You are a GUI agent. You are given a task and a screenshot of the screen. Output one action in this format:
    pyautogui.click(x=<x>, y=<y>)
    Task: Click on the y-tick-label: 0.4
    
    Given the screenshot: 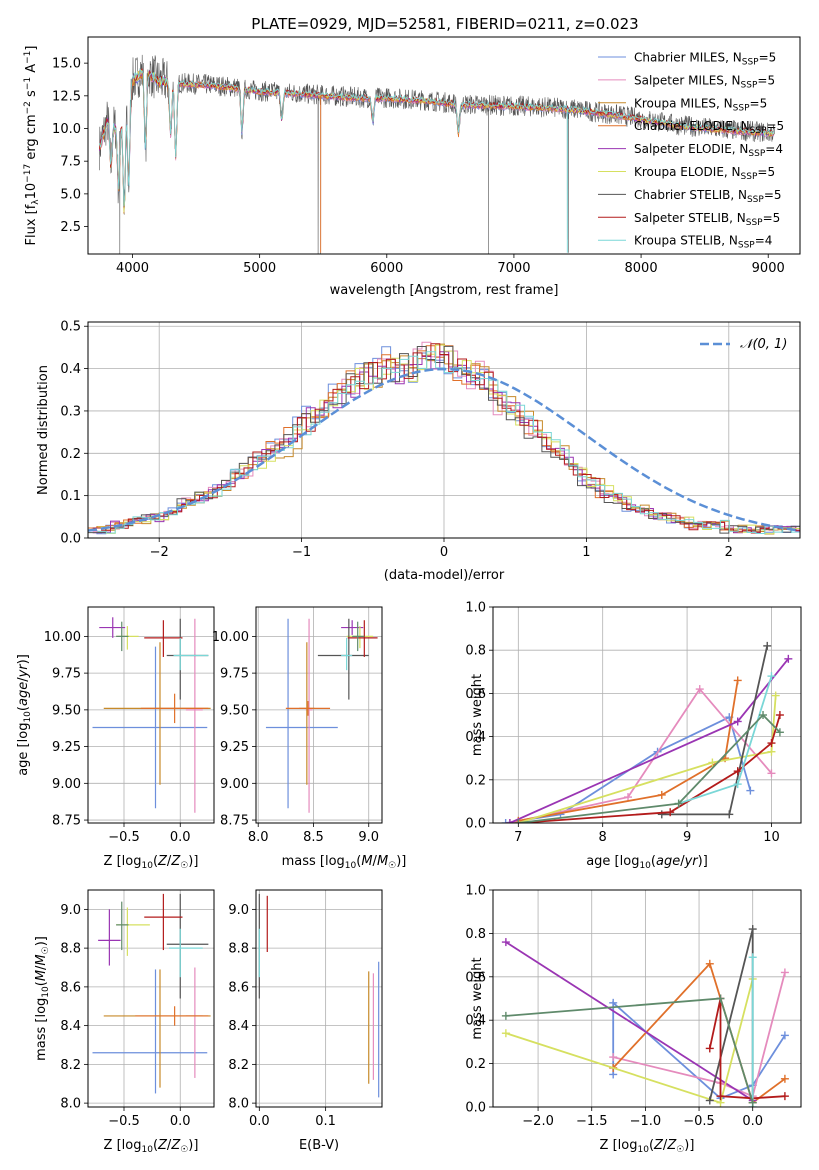 What is the action you would take?
    pyautogui.click(x=70, y=369)
    